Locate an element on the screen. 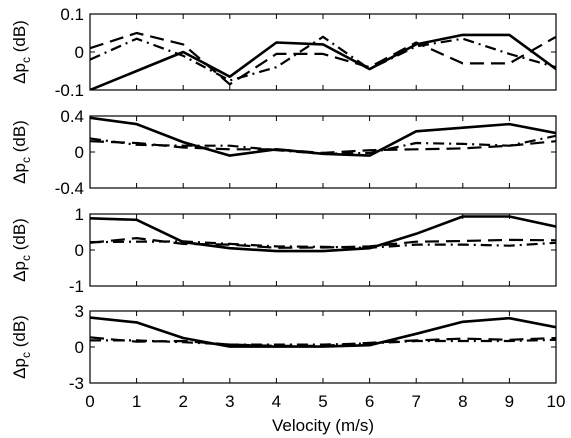 The width and height of the screenshot is (571, 438). x-tick-label: 1 is located at coordinates (136, 401).